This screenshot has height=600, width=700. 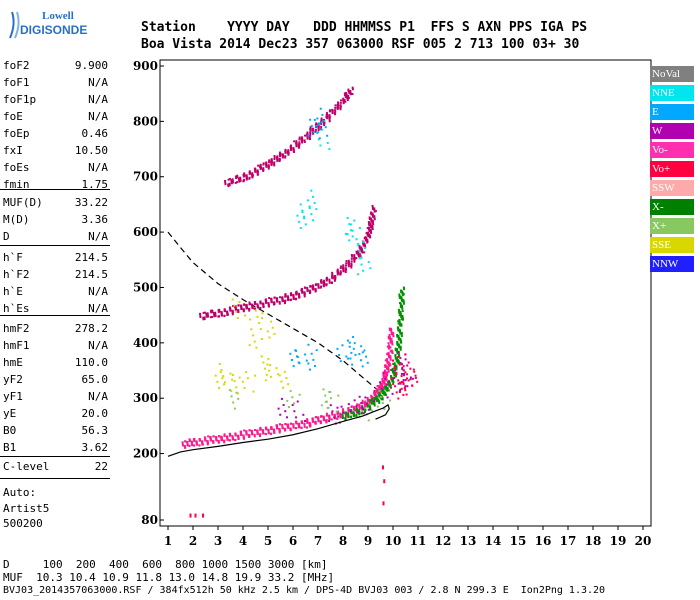 What do you see at coordinates (55, 478) in the screenshot?
I see `separator` at bounding box center [55, 478].